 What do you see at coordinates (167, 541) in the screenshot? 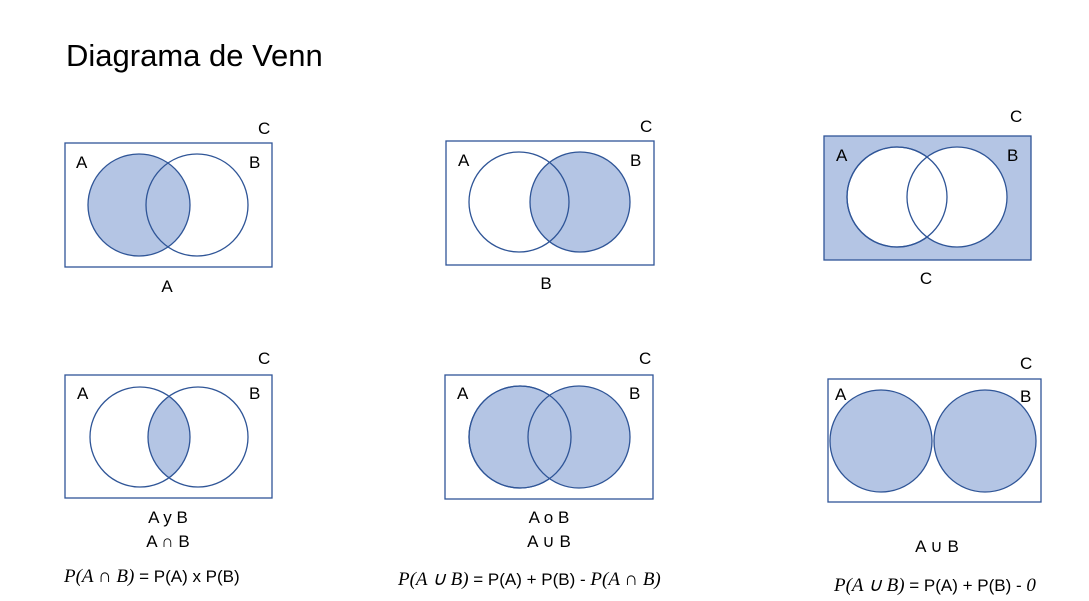
I see `caption-symbol: A ∩ B` at bounding box center [167, 541].